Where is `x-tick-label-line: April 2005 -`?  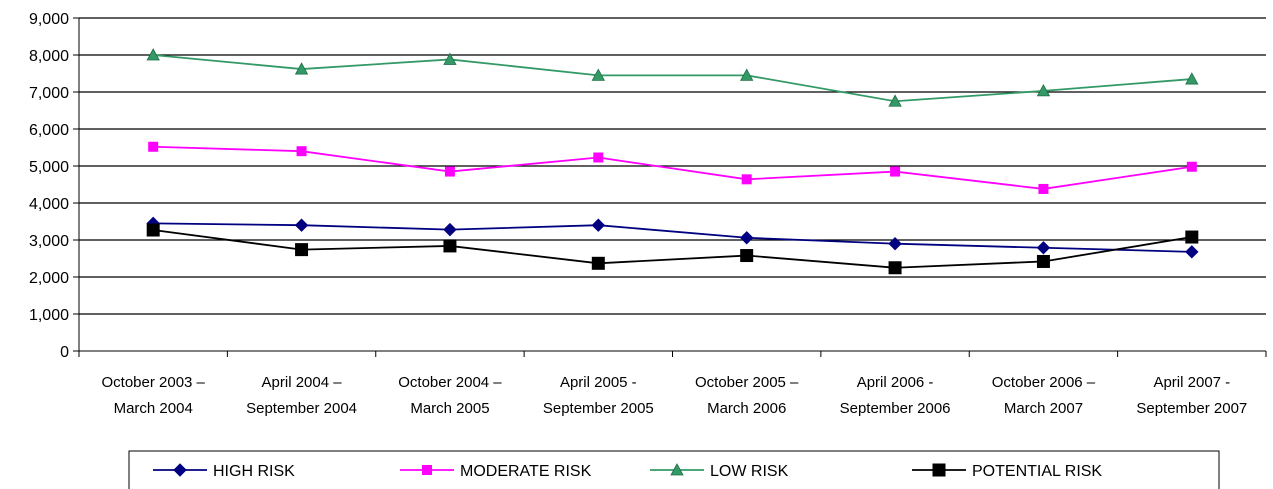 x-tick-label-line: April 2005 - is located at coordinates (598, 382).